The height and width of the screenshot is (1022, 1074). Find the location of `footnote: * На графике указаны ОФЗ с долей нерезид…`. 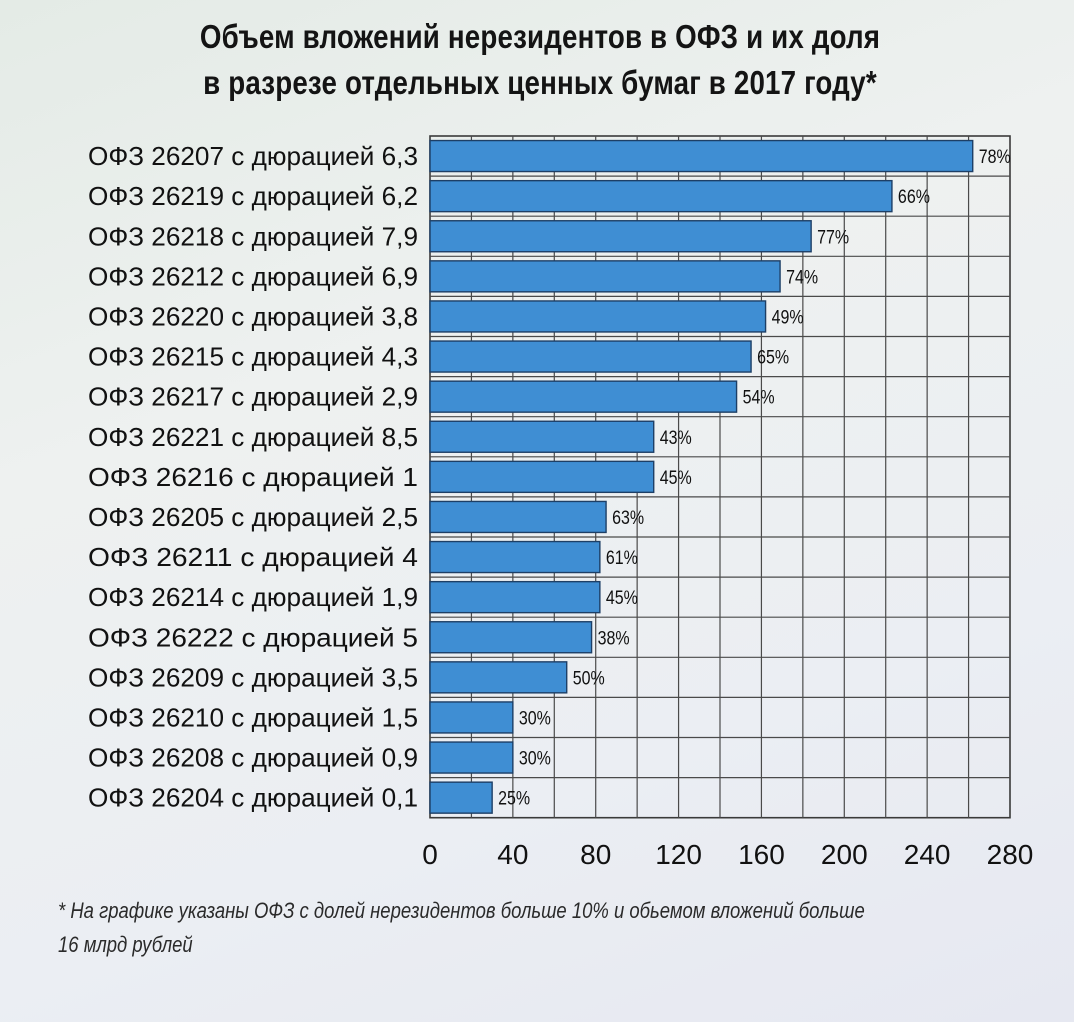

footnote: * На графике указаны ОФЗ с долей нерезид… is located at coordinates (541, 928).